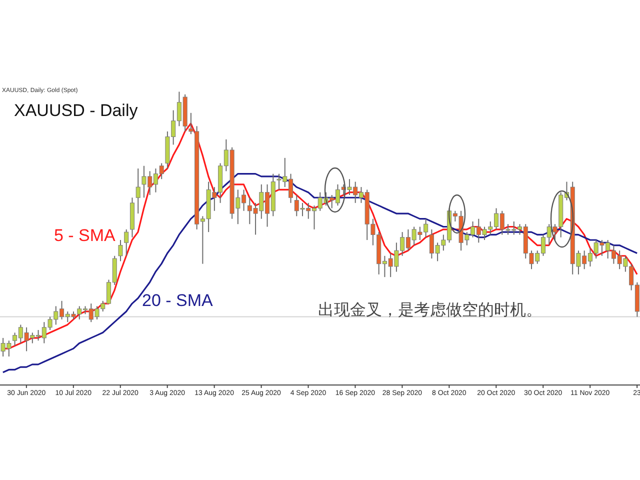  Describe the element at coordinates (76, 111) in the screenshot. I see `text: XAUUSD - Daily` at that location.